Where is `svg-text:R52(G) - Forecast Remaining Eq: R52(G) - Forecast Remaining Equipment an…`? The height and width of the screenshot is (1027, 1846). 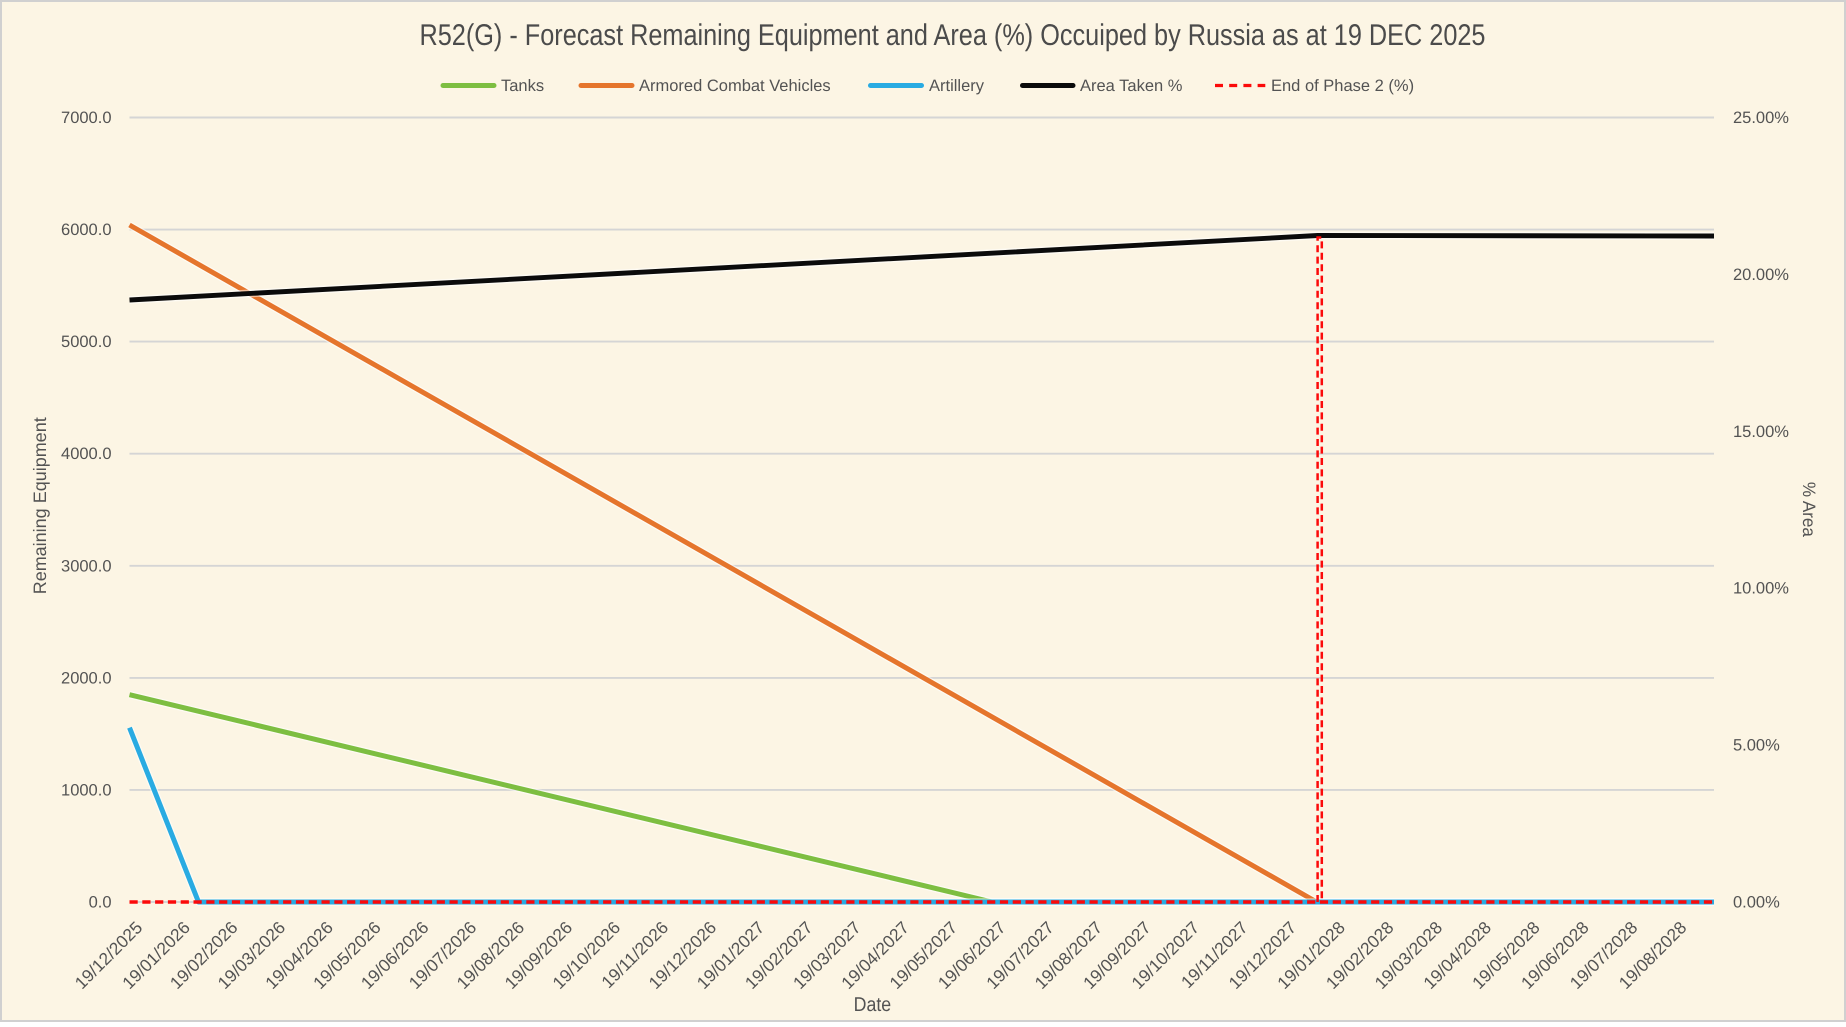 svg-text:R52(G) - Forecast Remaining Eq: R52(G) - Forecast Remaining Equipment an… is located at coordinates (953, 35).